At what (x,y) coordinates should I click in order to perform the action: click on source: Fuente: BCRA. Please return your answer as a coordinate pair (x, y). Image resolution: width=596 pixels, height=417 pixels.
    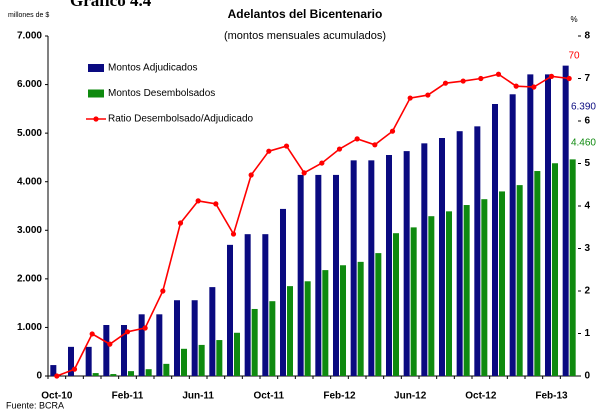
    Looking at the image, I should click on (35, 405).